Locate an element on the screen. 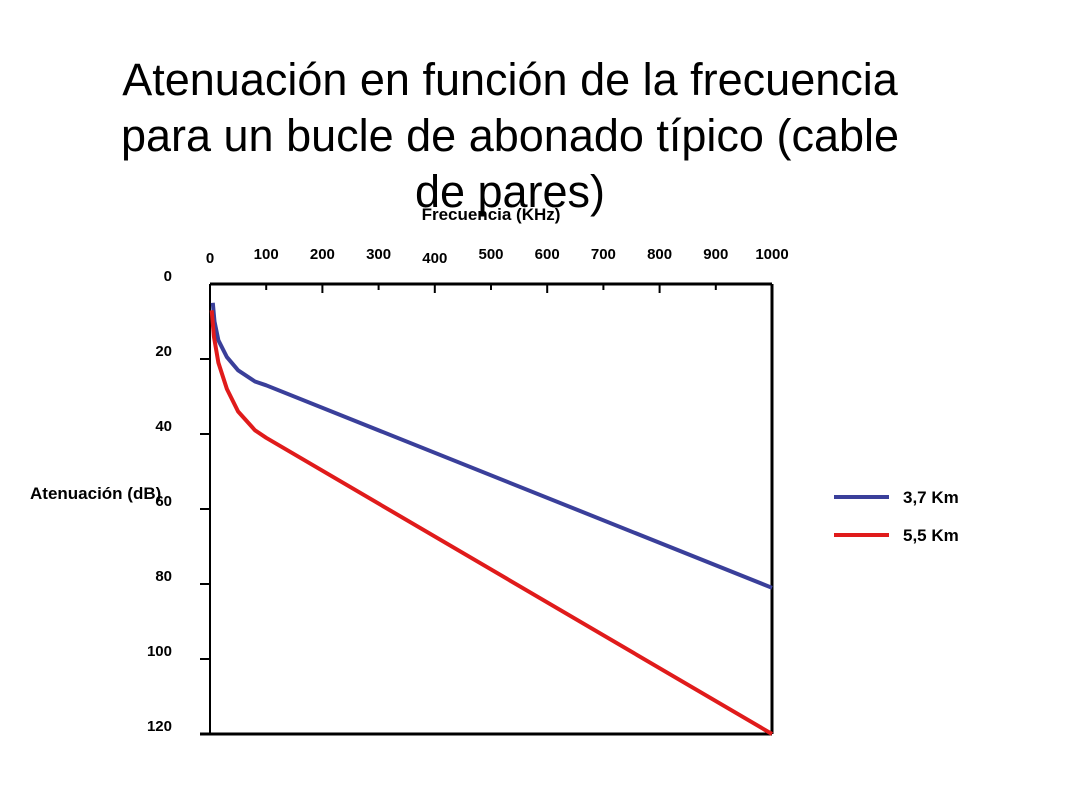  y-tick-label: 100 is located at coordinates (159, 651).